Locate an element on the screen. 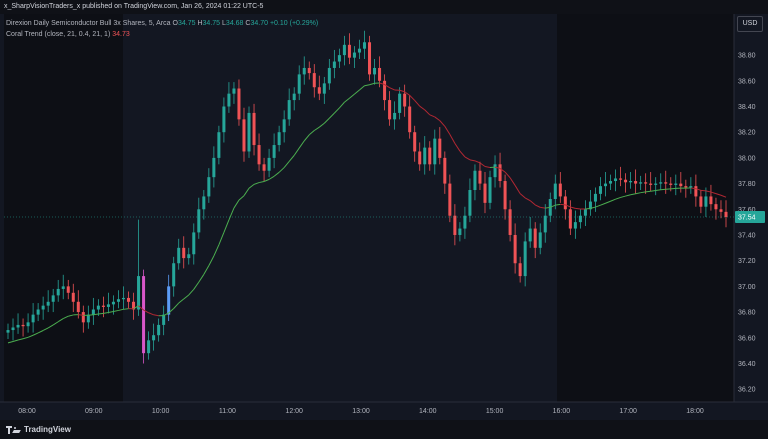  price-tick-label: 38.60 is located at coordinates (747, 81).